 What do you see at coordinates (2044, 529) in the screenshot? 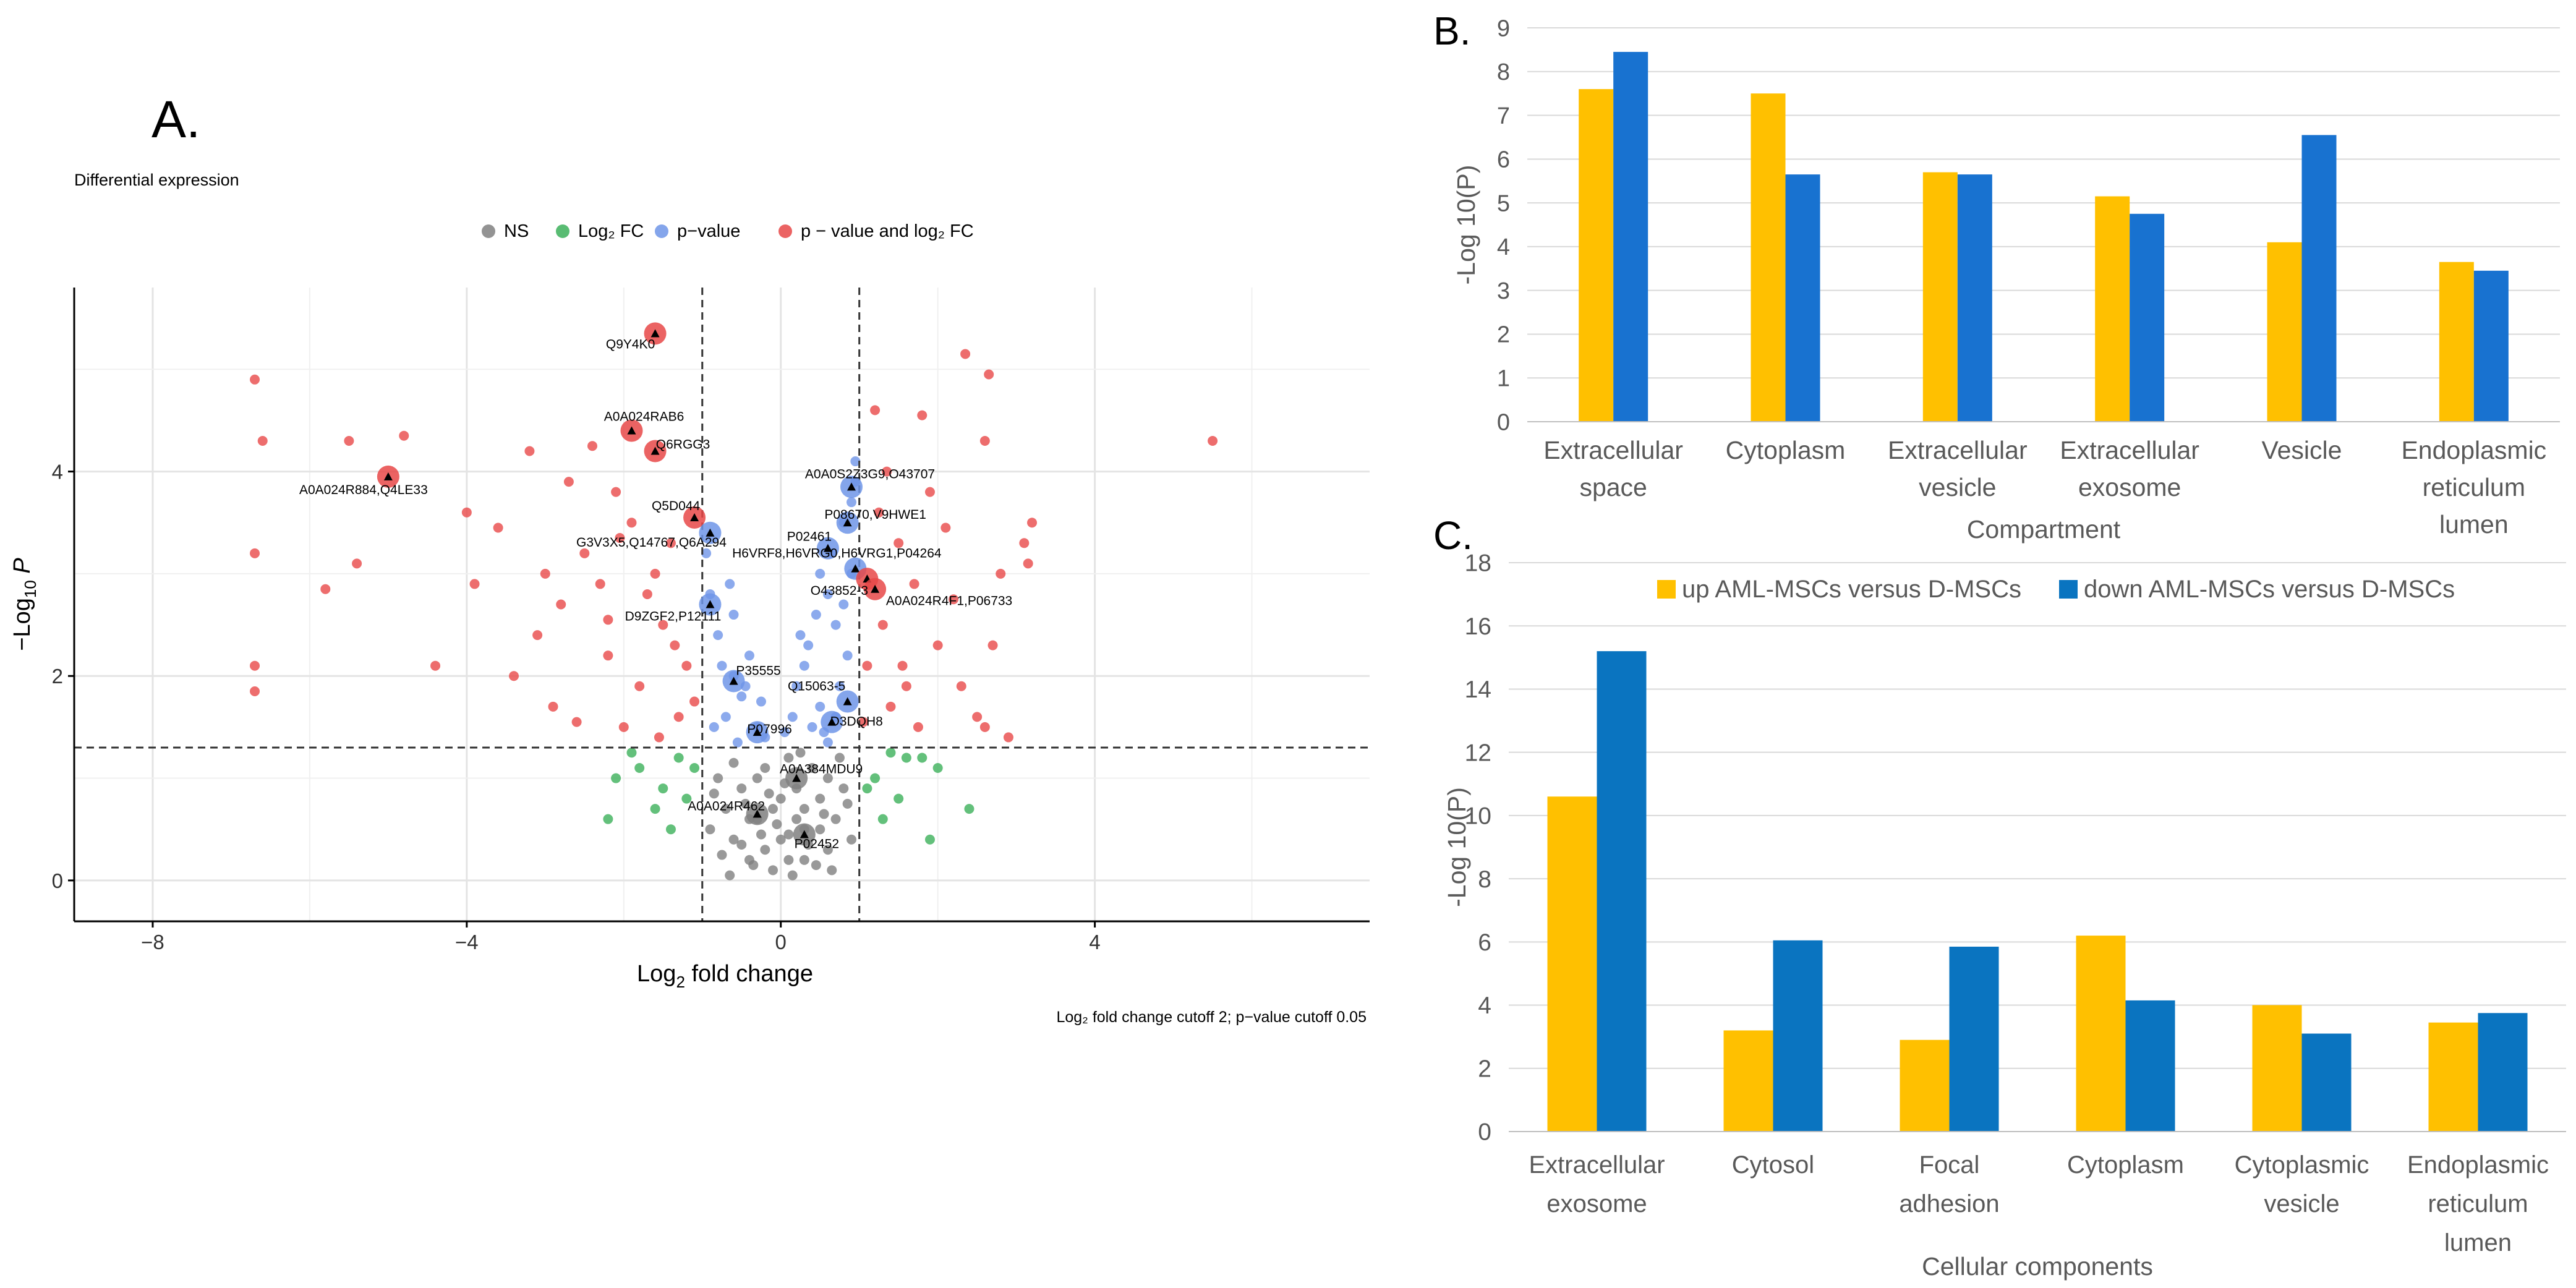
I see `x-axis-label: Compartment` at bounding box center [2044, 529].